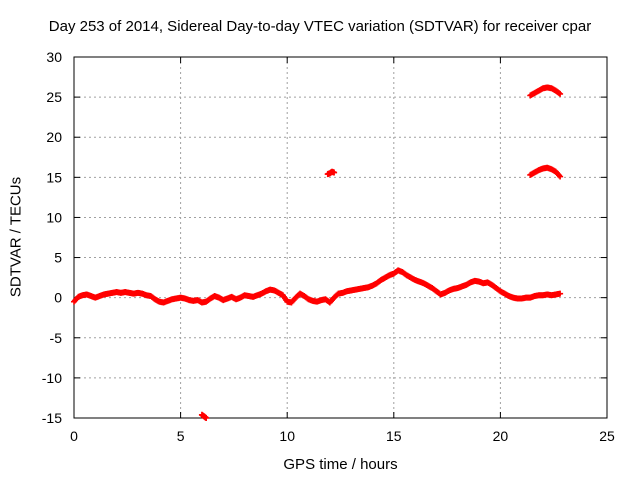 This screenshot has width=640, height=480. What do you see at coordinates (181, 436) in the screenshot?
I see `x-tick-label: 5` at bounding box center [181, 436].